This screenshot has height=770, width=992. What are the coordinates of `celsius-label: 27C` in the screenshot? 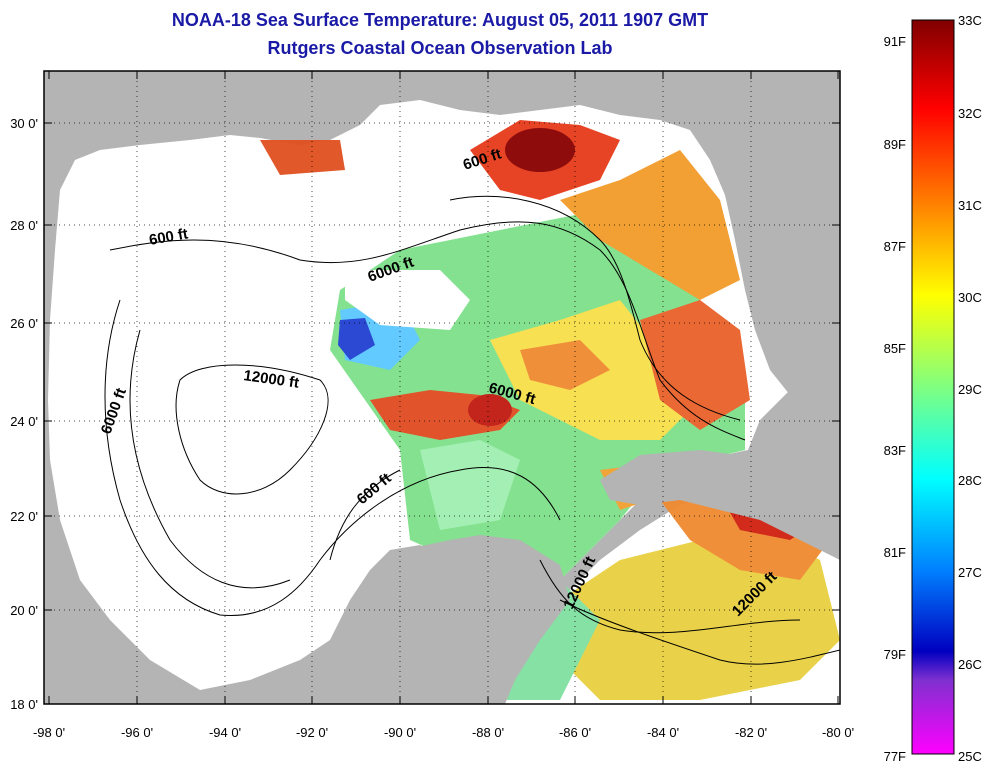 It's located at (970, 572).